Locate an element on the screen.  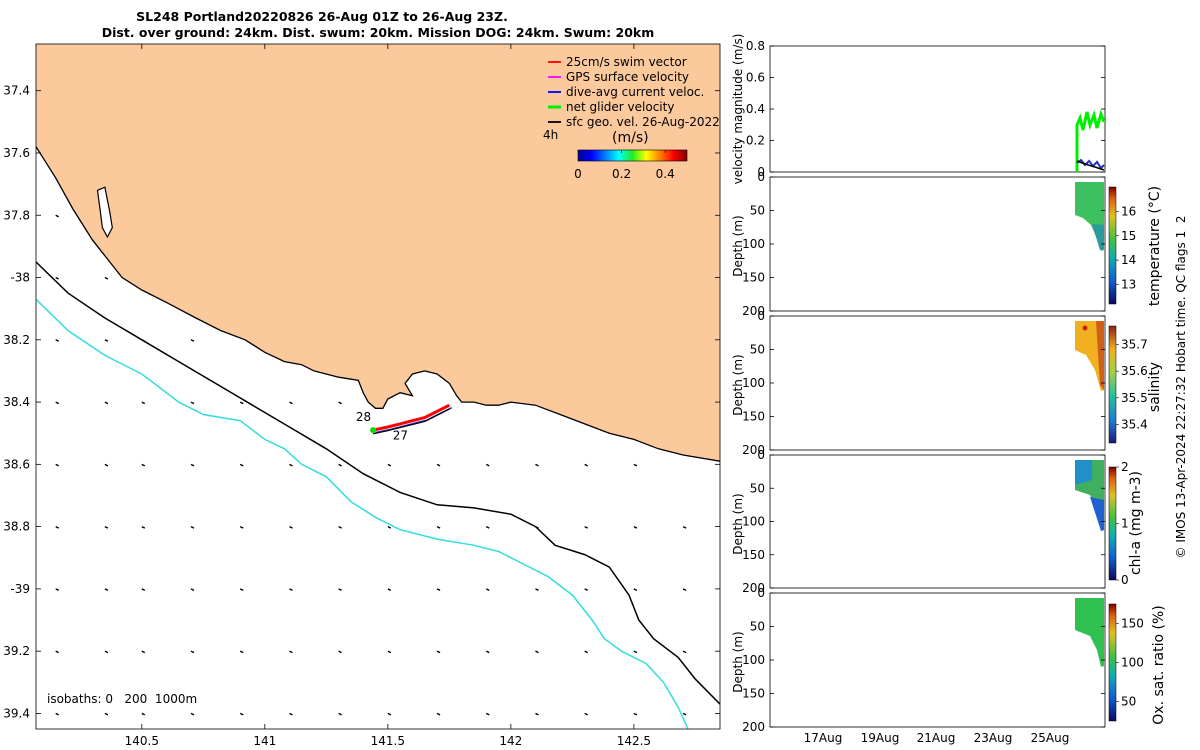
panel-ytick-label: 100 is located at coordinates (753, 244).